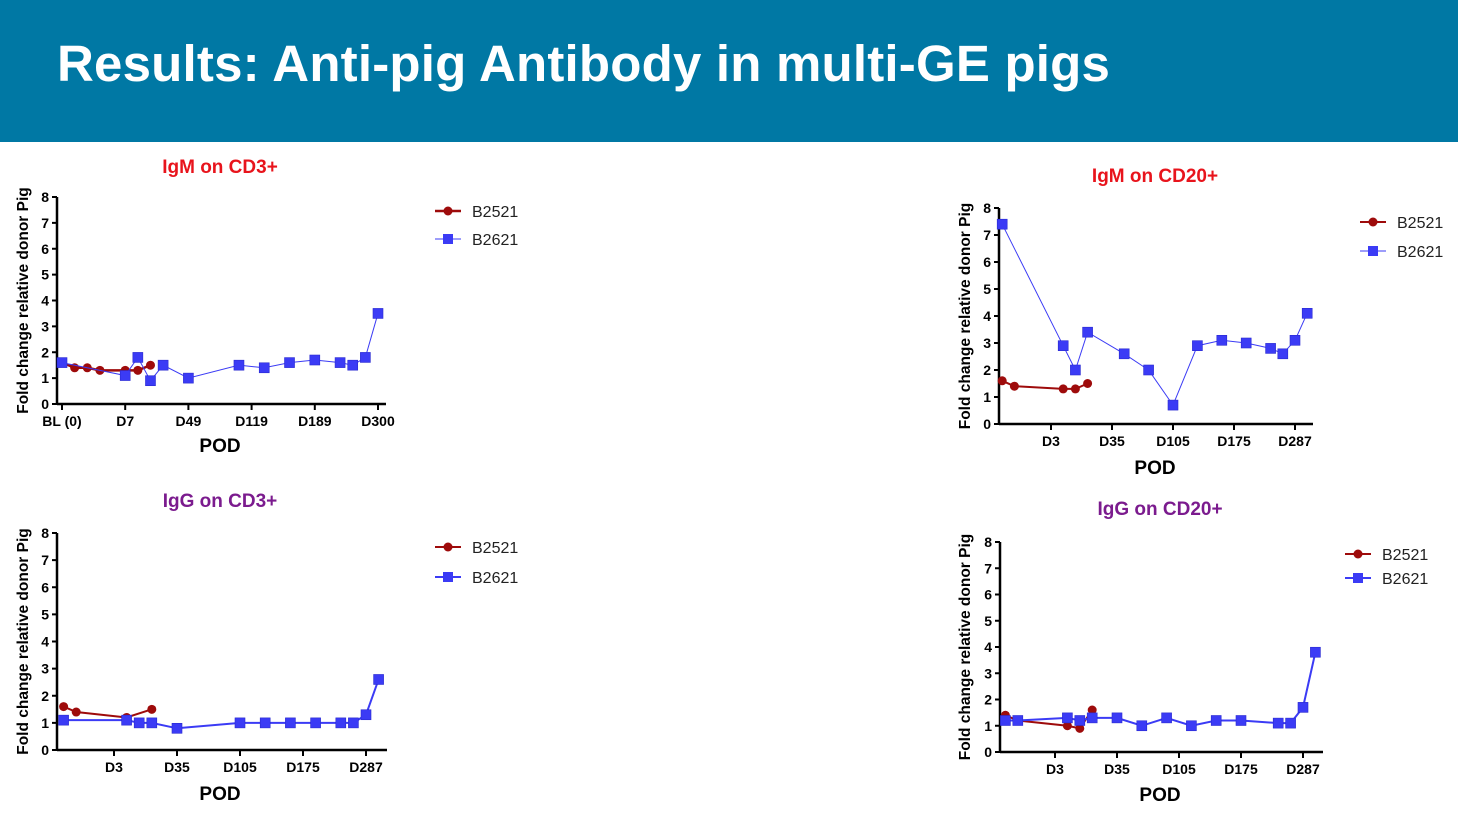 The image size is (1458, 817). Describe the element at coordinates (988, 621) in the screenshot. I see `y-tick-label: 5` at that location.